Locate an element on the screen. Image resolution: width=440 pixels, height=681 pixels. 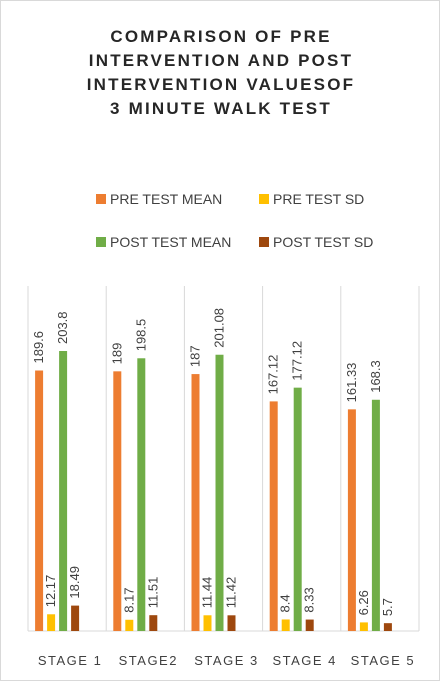
x-tick-label: STAGE 4 is located at coordinates (304, 660).